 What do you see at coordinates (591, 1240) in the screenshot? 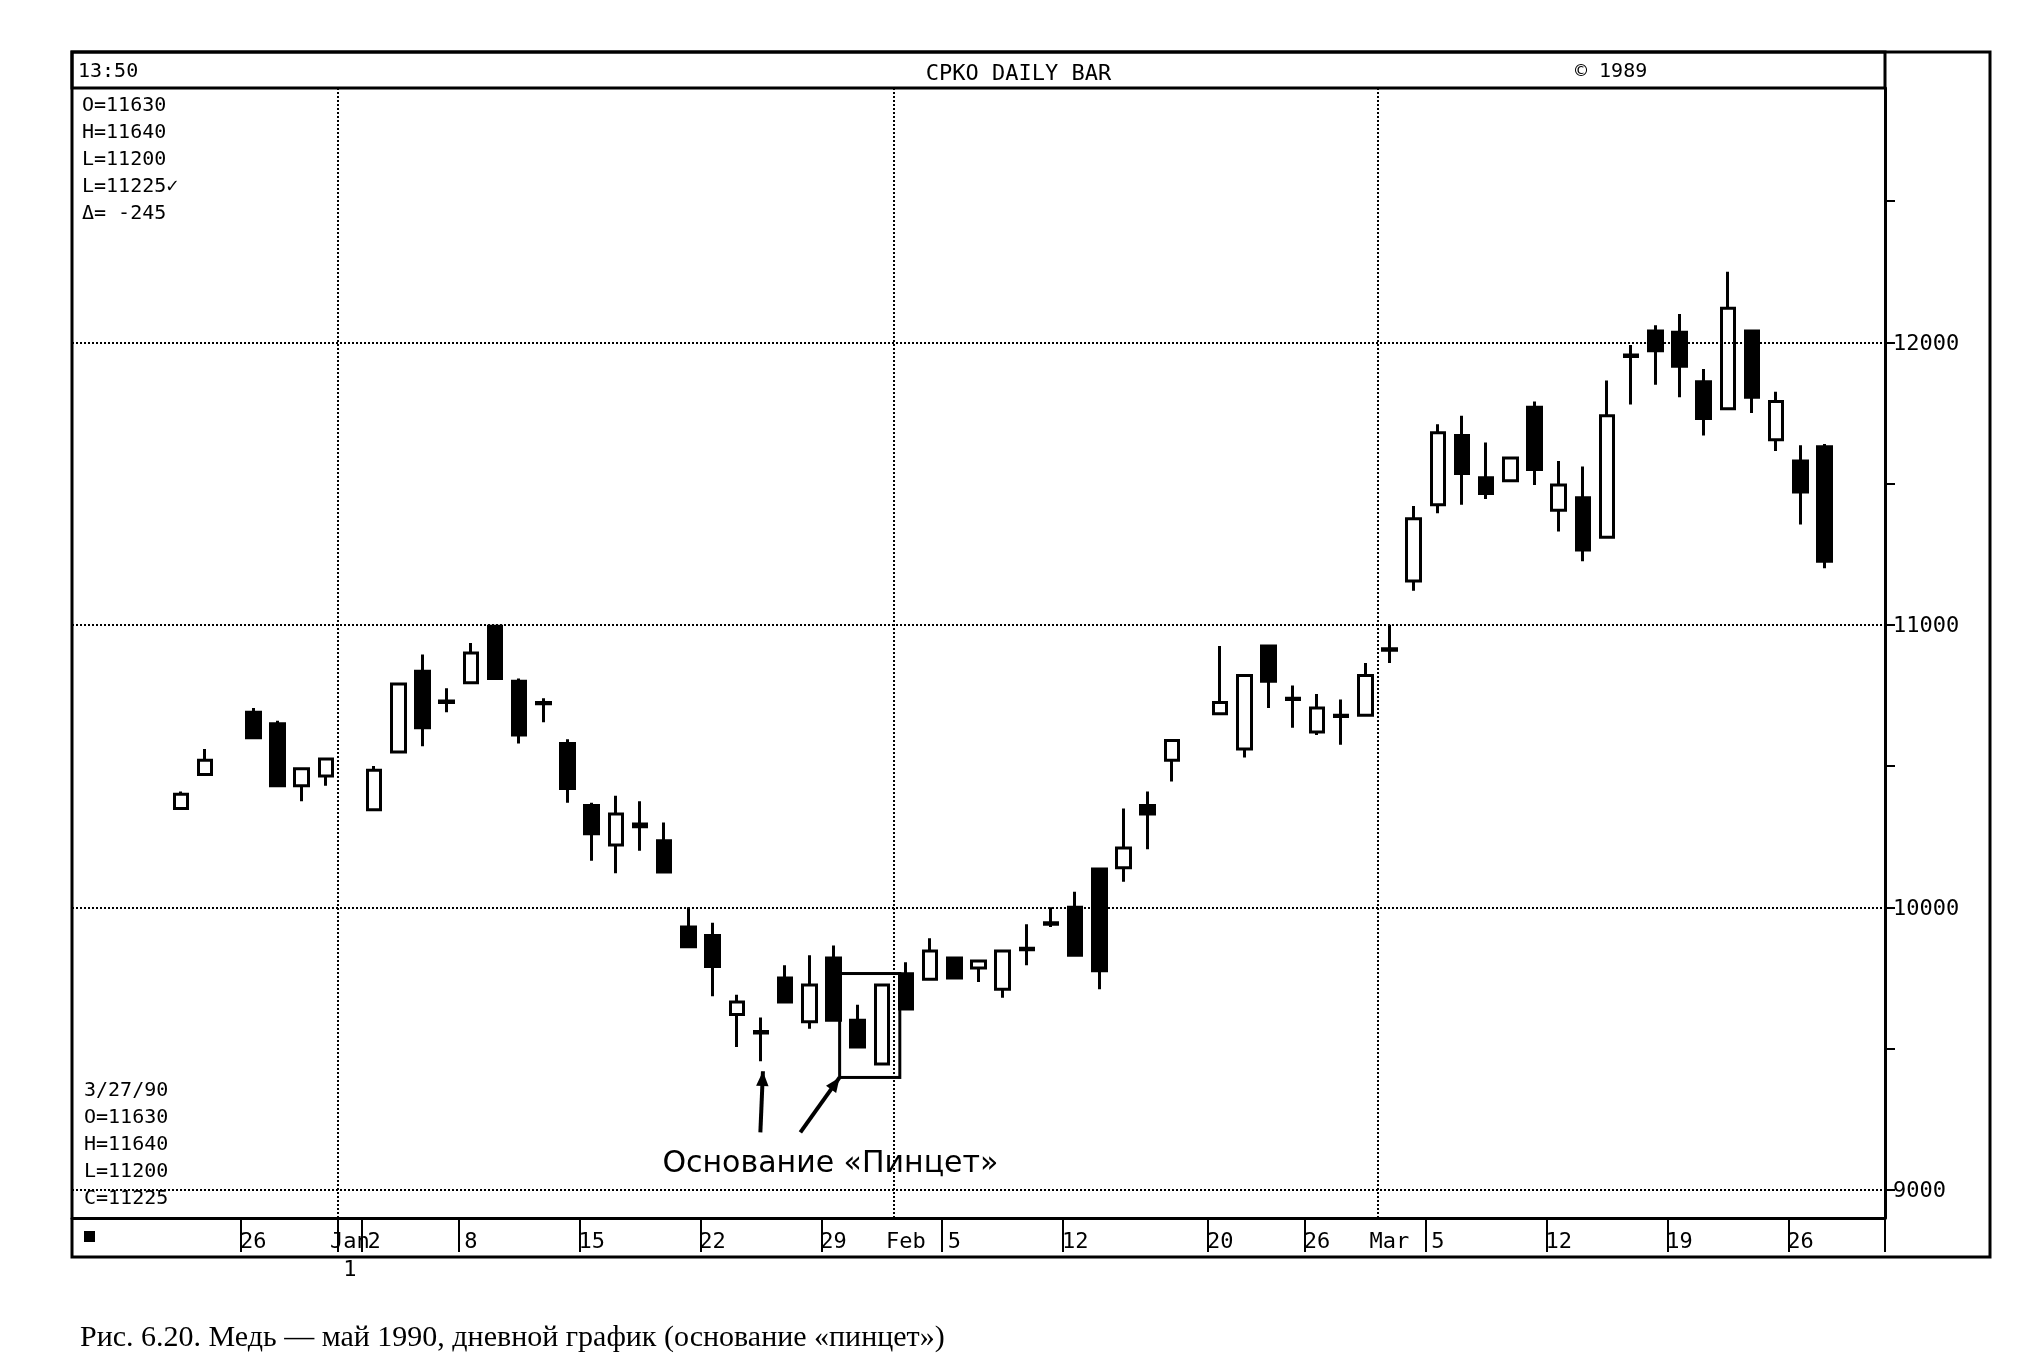
I see `x-tick-label: 15` at bounding box center [591, 1240].